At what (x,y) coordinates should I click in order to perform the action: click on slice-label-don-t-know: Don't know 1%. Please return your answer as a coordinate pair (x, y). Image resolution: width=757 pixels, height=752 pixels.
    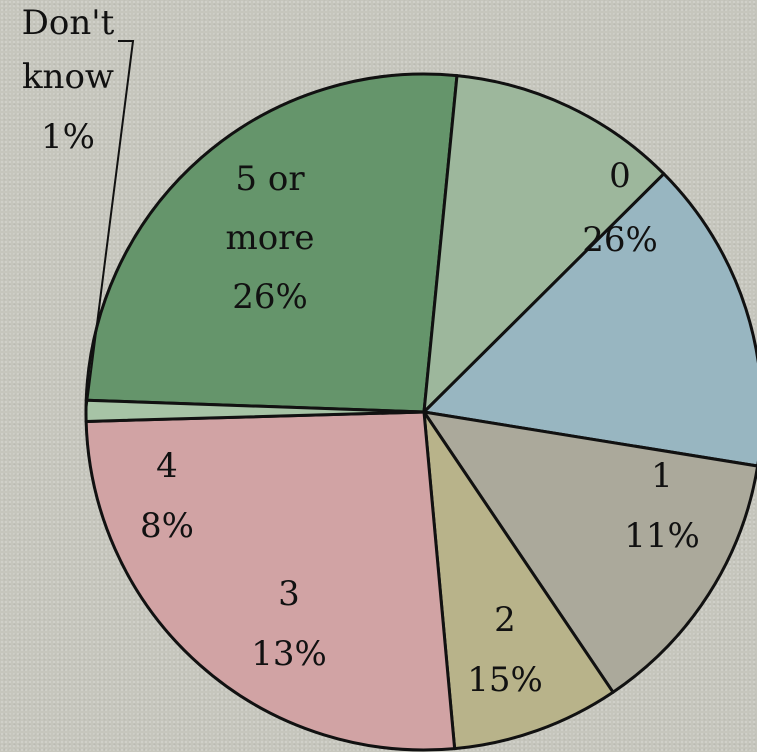
    Looking at the image, I should click on (68, 80).